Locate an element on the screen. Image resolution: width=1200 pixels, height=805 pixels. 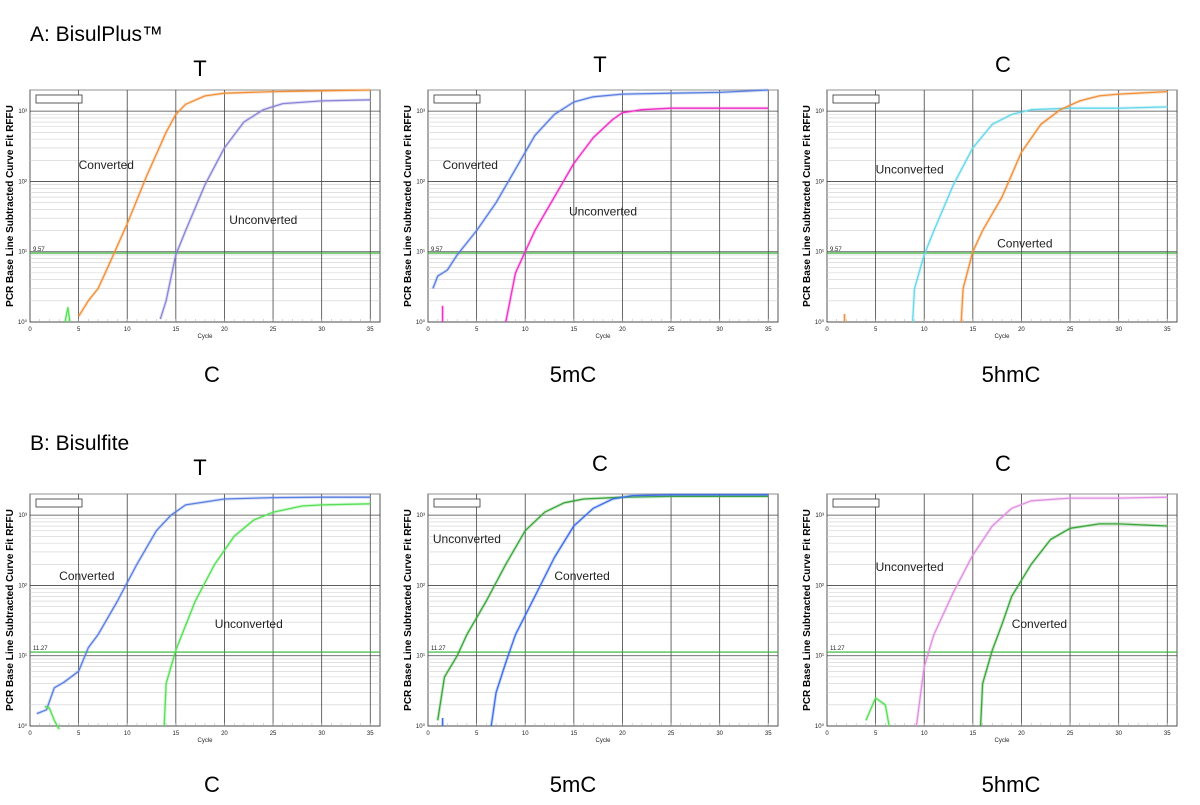
panel-a3-top-label: C is located at coordinates (1003, 64).